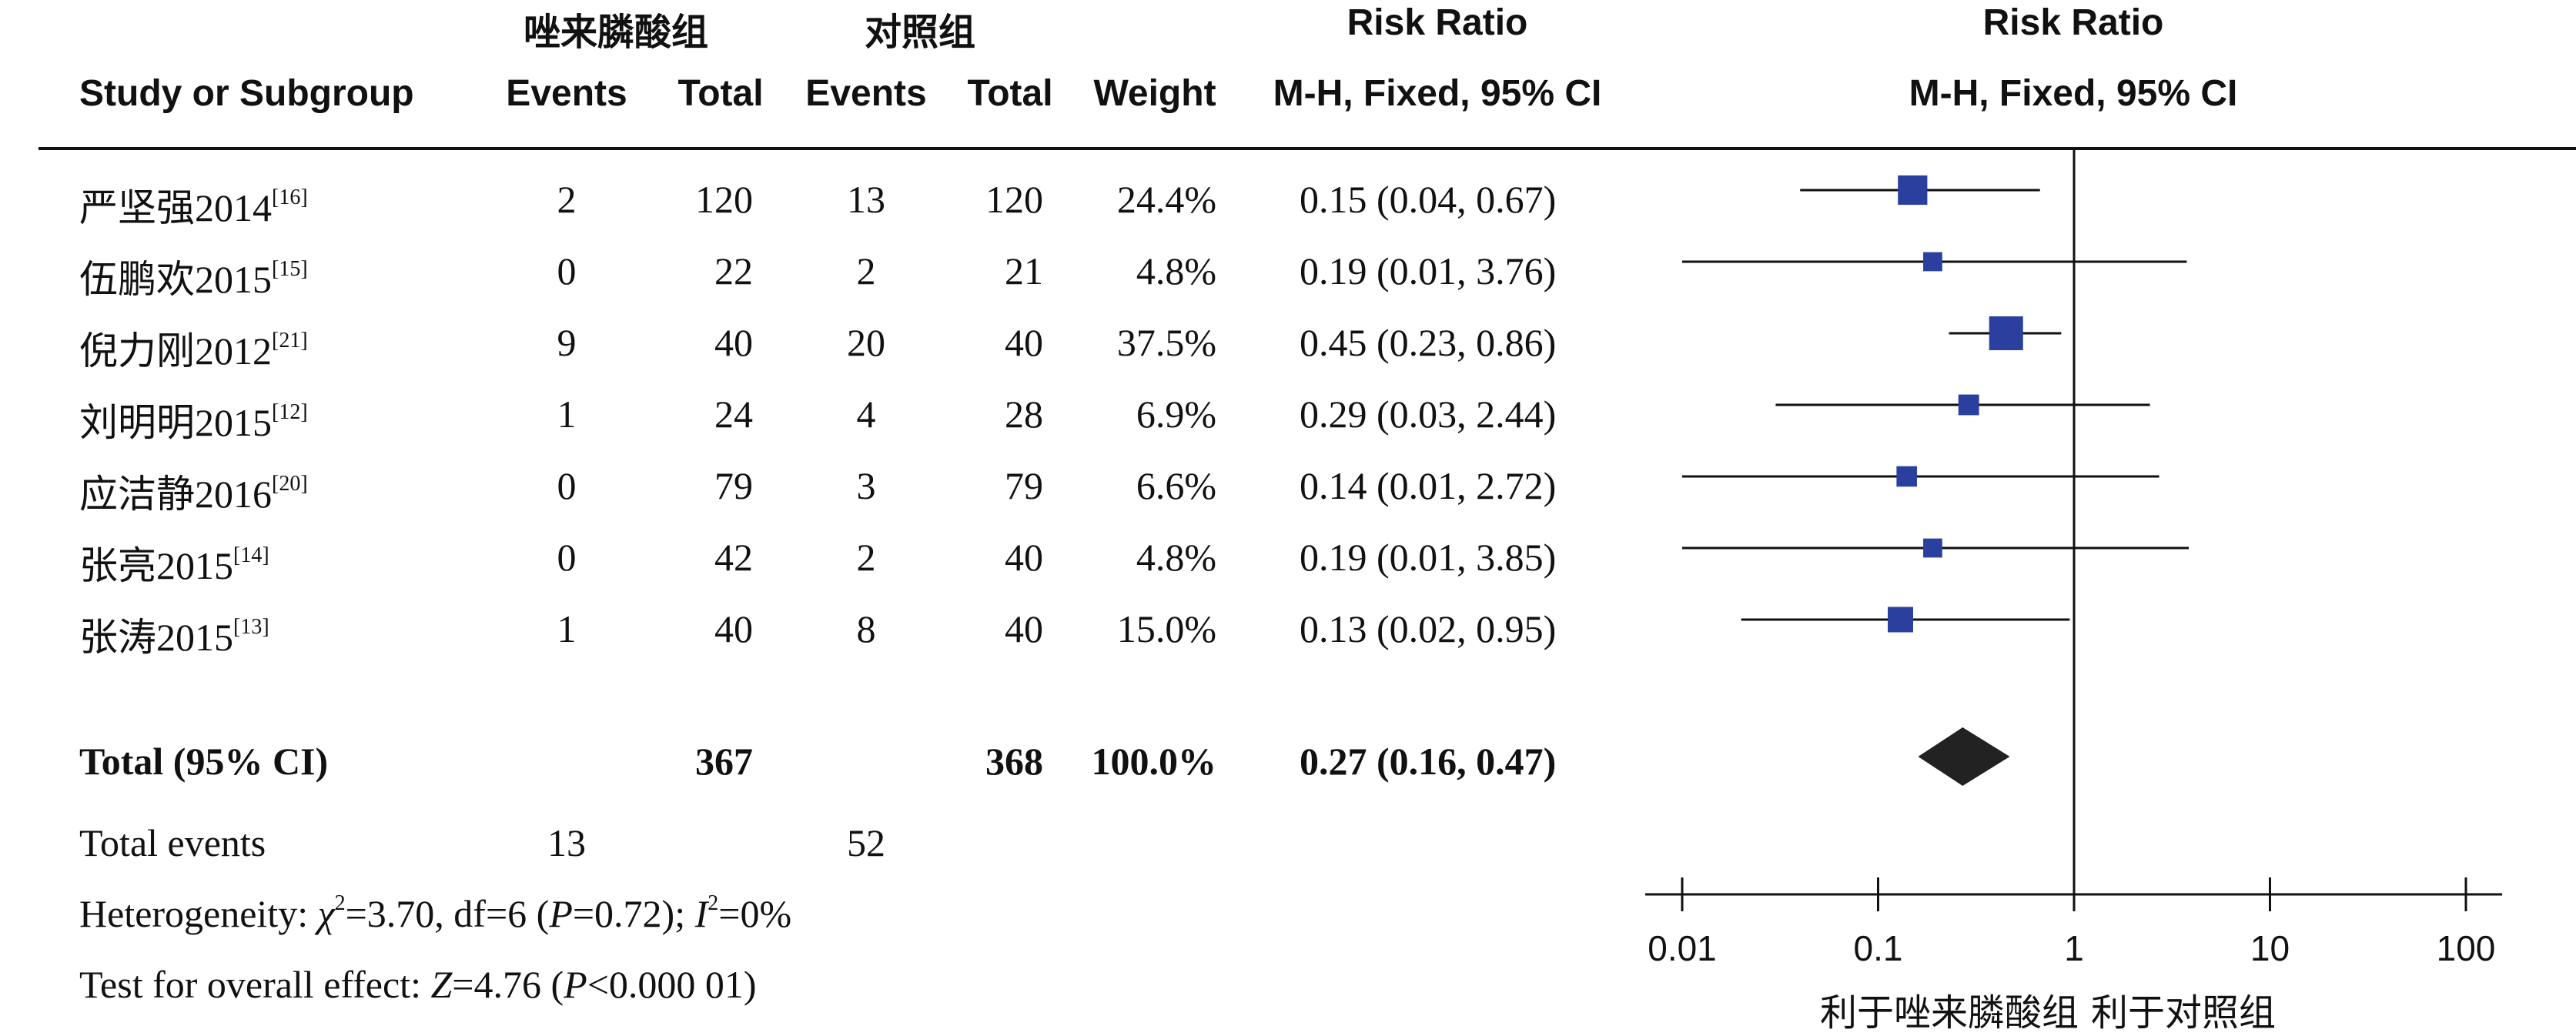  Describe the element at coordinates (1166, 199) in the screenshot. I see `weight-cell: 24.4%` at that location.